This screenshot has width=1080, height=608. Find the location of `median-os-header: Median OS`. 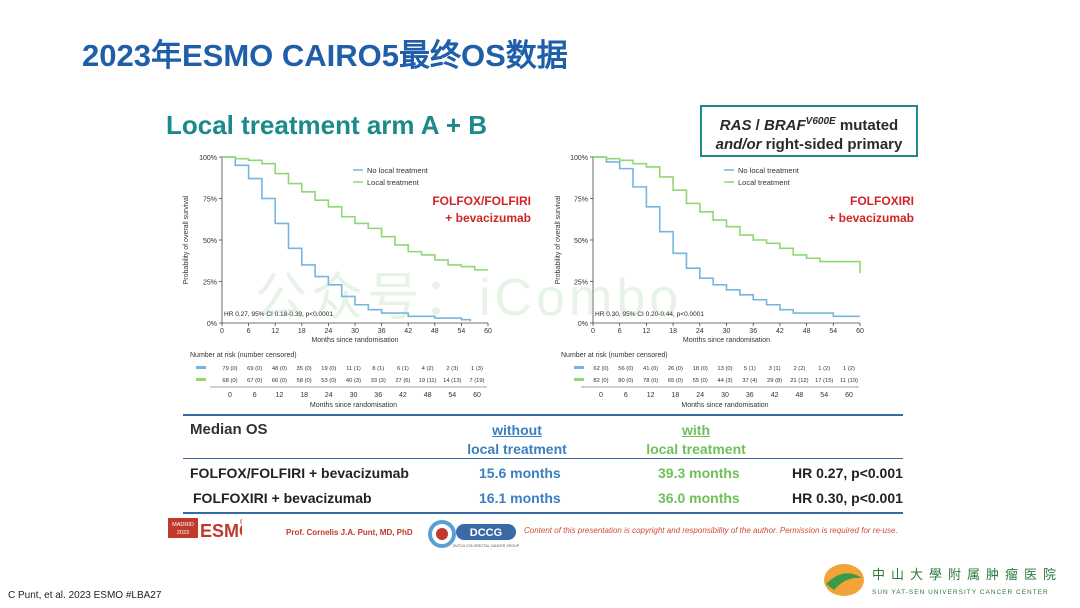

median-os-header: Median OS is located at coordinates (229, 429).